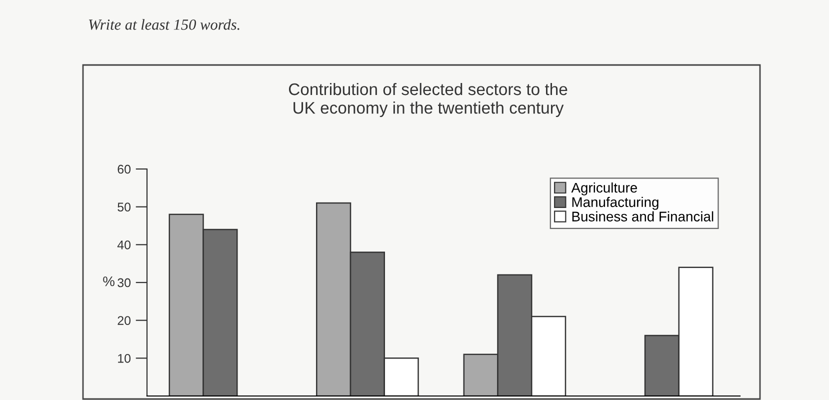  Describe the element at coordinates (124, 207) in the screenshot. I see `y-tick-label: 50` at that location.